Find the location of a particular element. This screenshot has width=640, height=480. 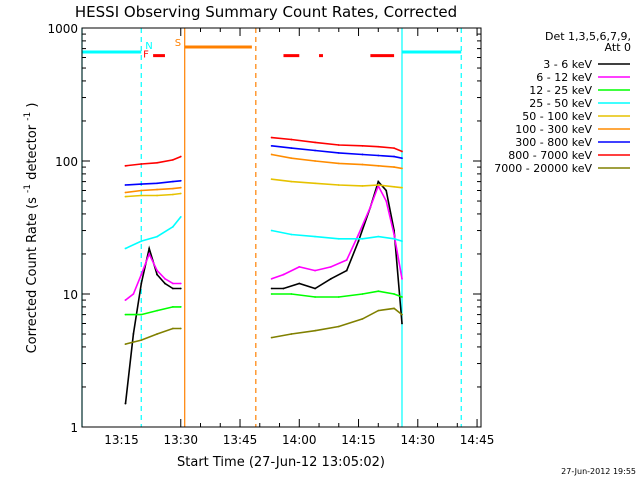

x-tick-label: 13:45 is located at coordinates (240, 440).